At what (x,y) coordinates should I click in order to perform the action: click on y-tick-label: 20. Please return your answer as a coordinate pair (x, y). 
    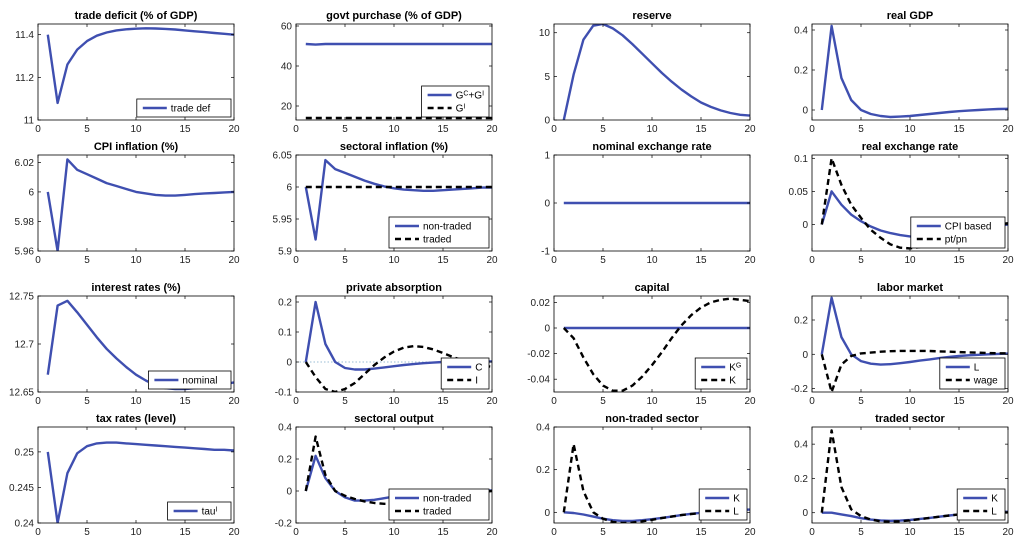
    Looking at the image, I should click on (287, 107).